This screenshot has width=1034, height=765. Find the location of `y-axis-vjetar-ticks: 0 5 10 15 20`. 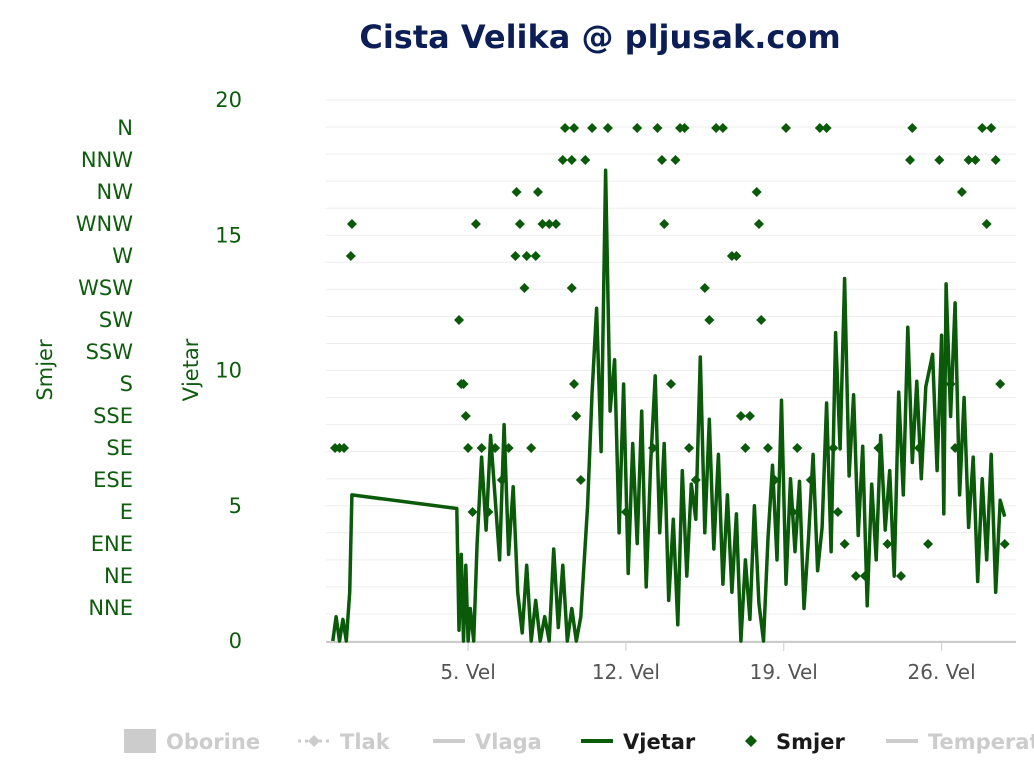

y-axis-vjetar-ticks: 0 5 10 15 20 is located at coordinates (228, 370).